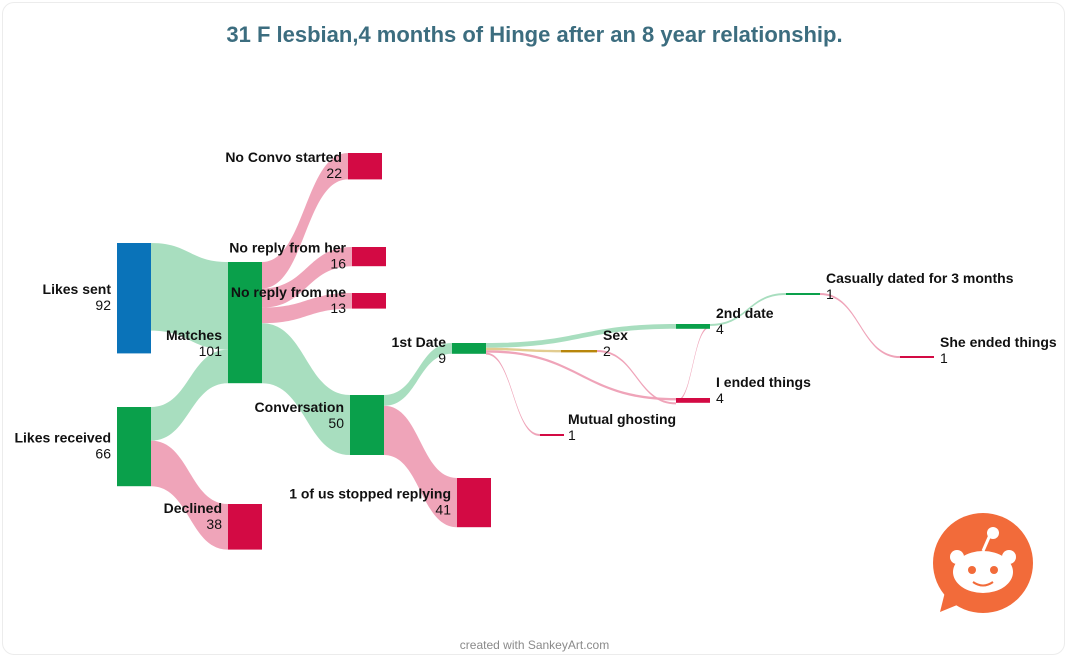 The height and width of the screenshot is (659, 1069). Describe the element at coordinates (214, 524) in the screenshot. I see `value-declined: 38` at that location.